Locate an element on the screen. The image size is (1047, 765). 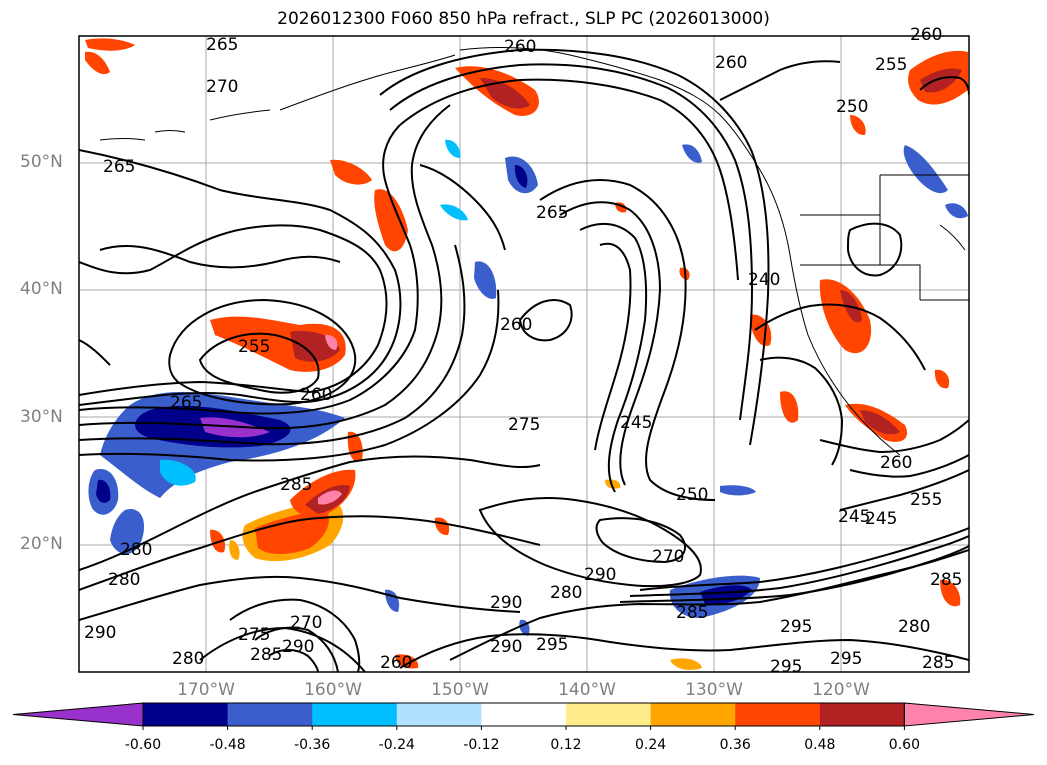
colorbar-tick-label: -0.48 is located at coordinates (227, 745).